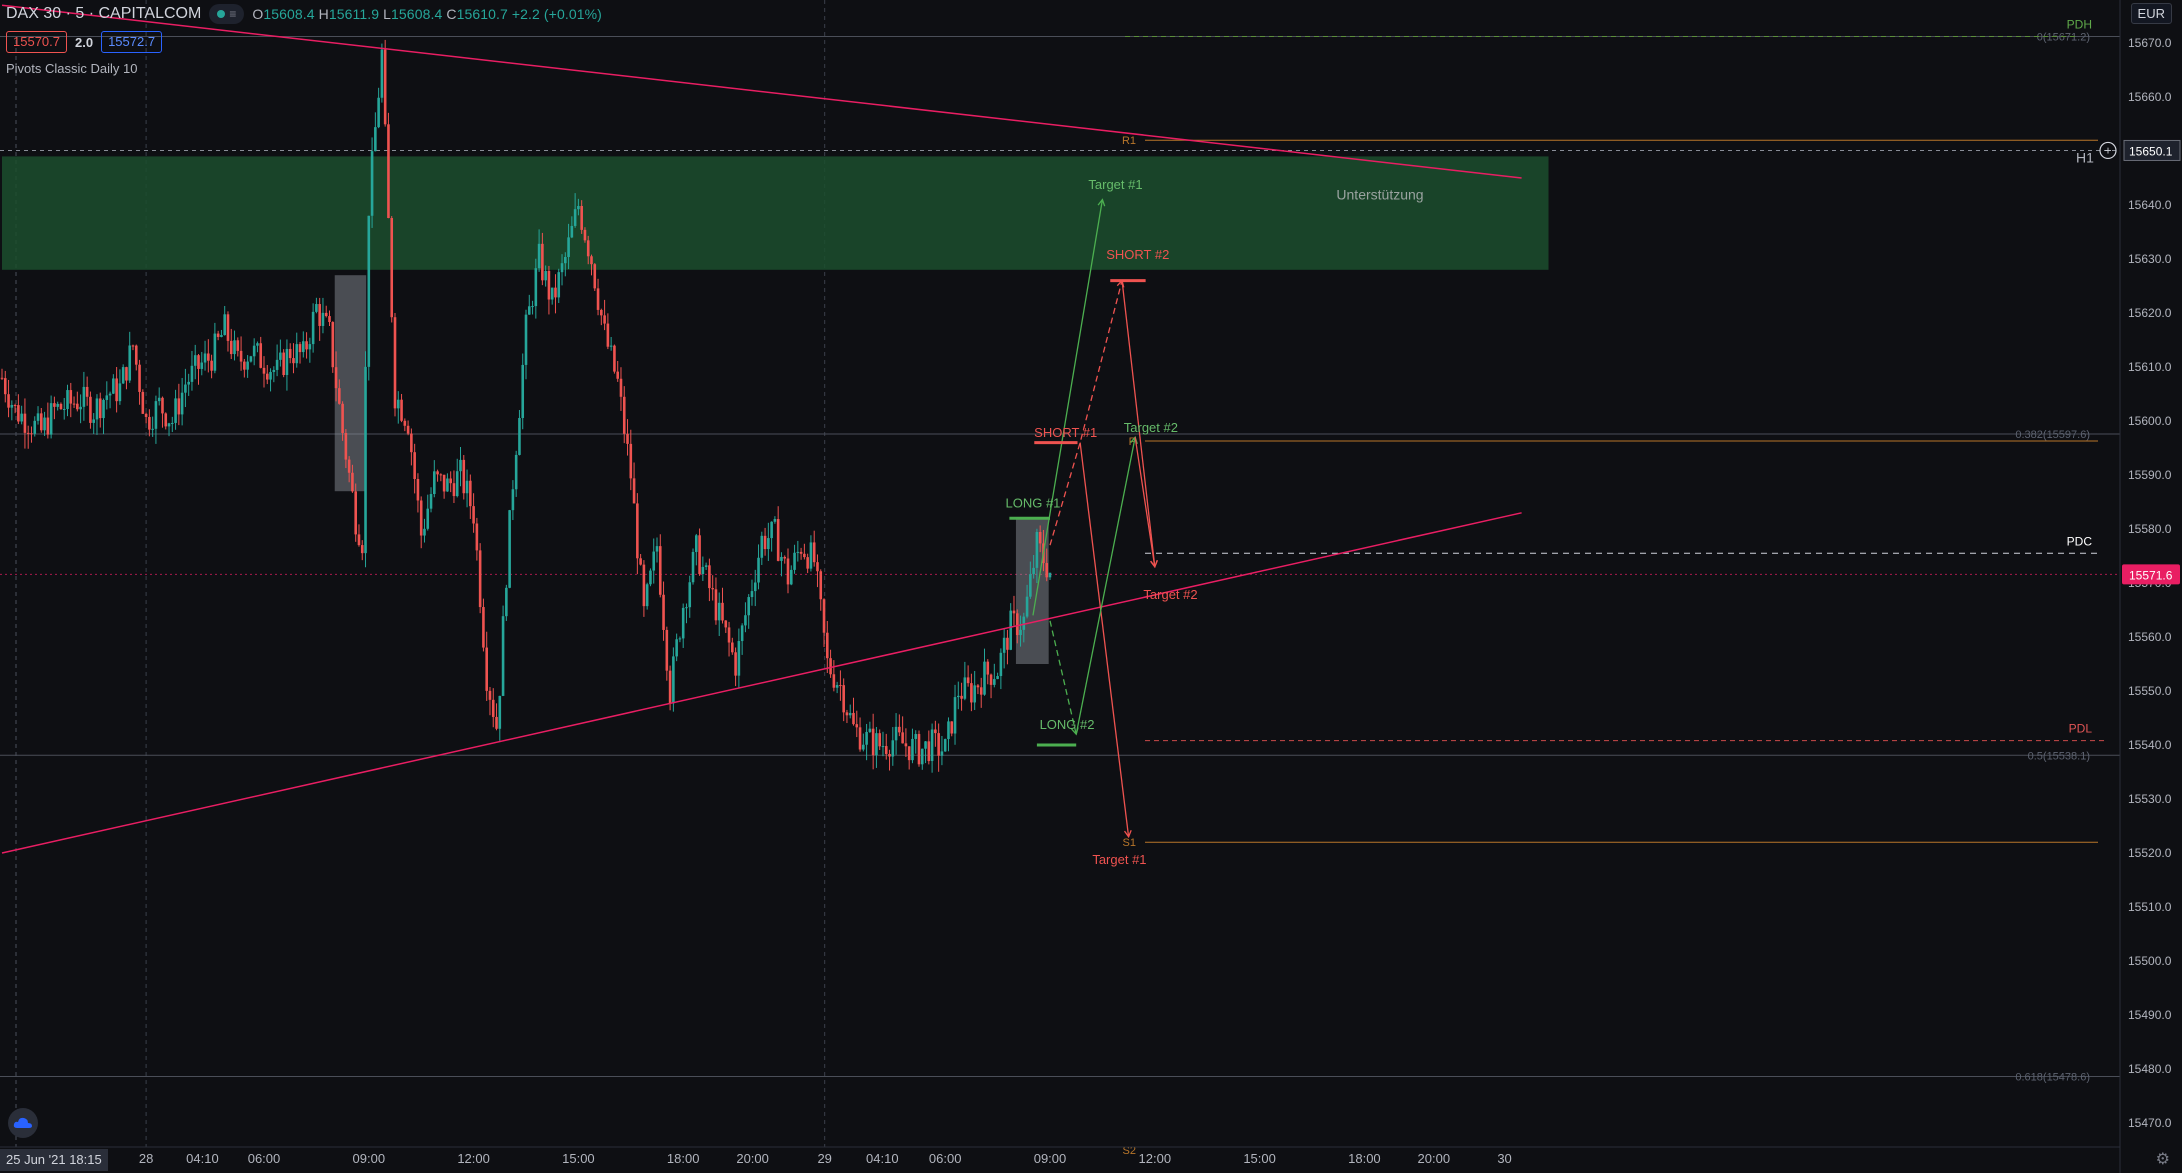  What do you see at coordinates (1504, 1158) in the screenshot?
I see `time-tick-label: 30` at bounding box center [1504, 1158].